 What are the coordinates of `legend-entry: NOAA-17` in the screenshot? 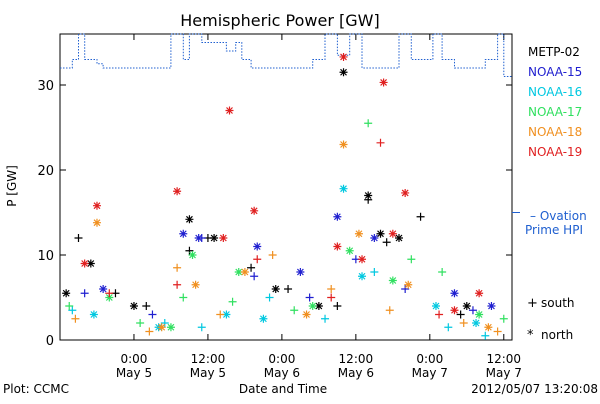 It's located at (555, 112).